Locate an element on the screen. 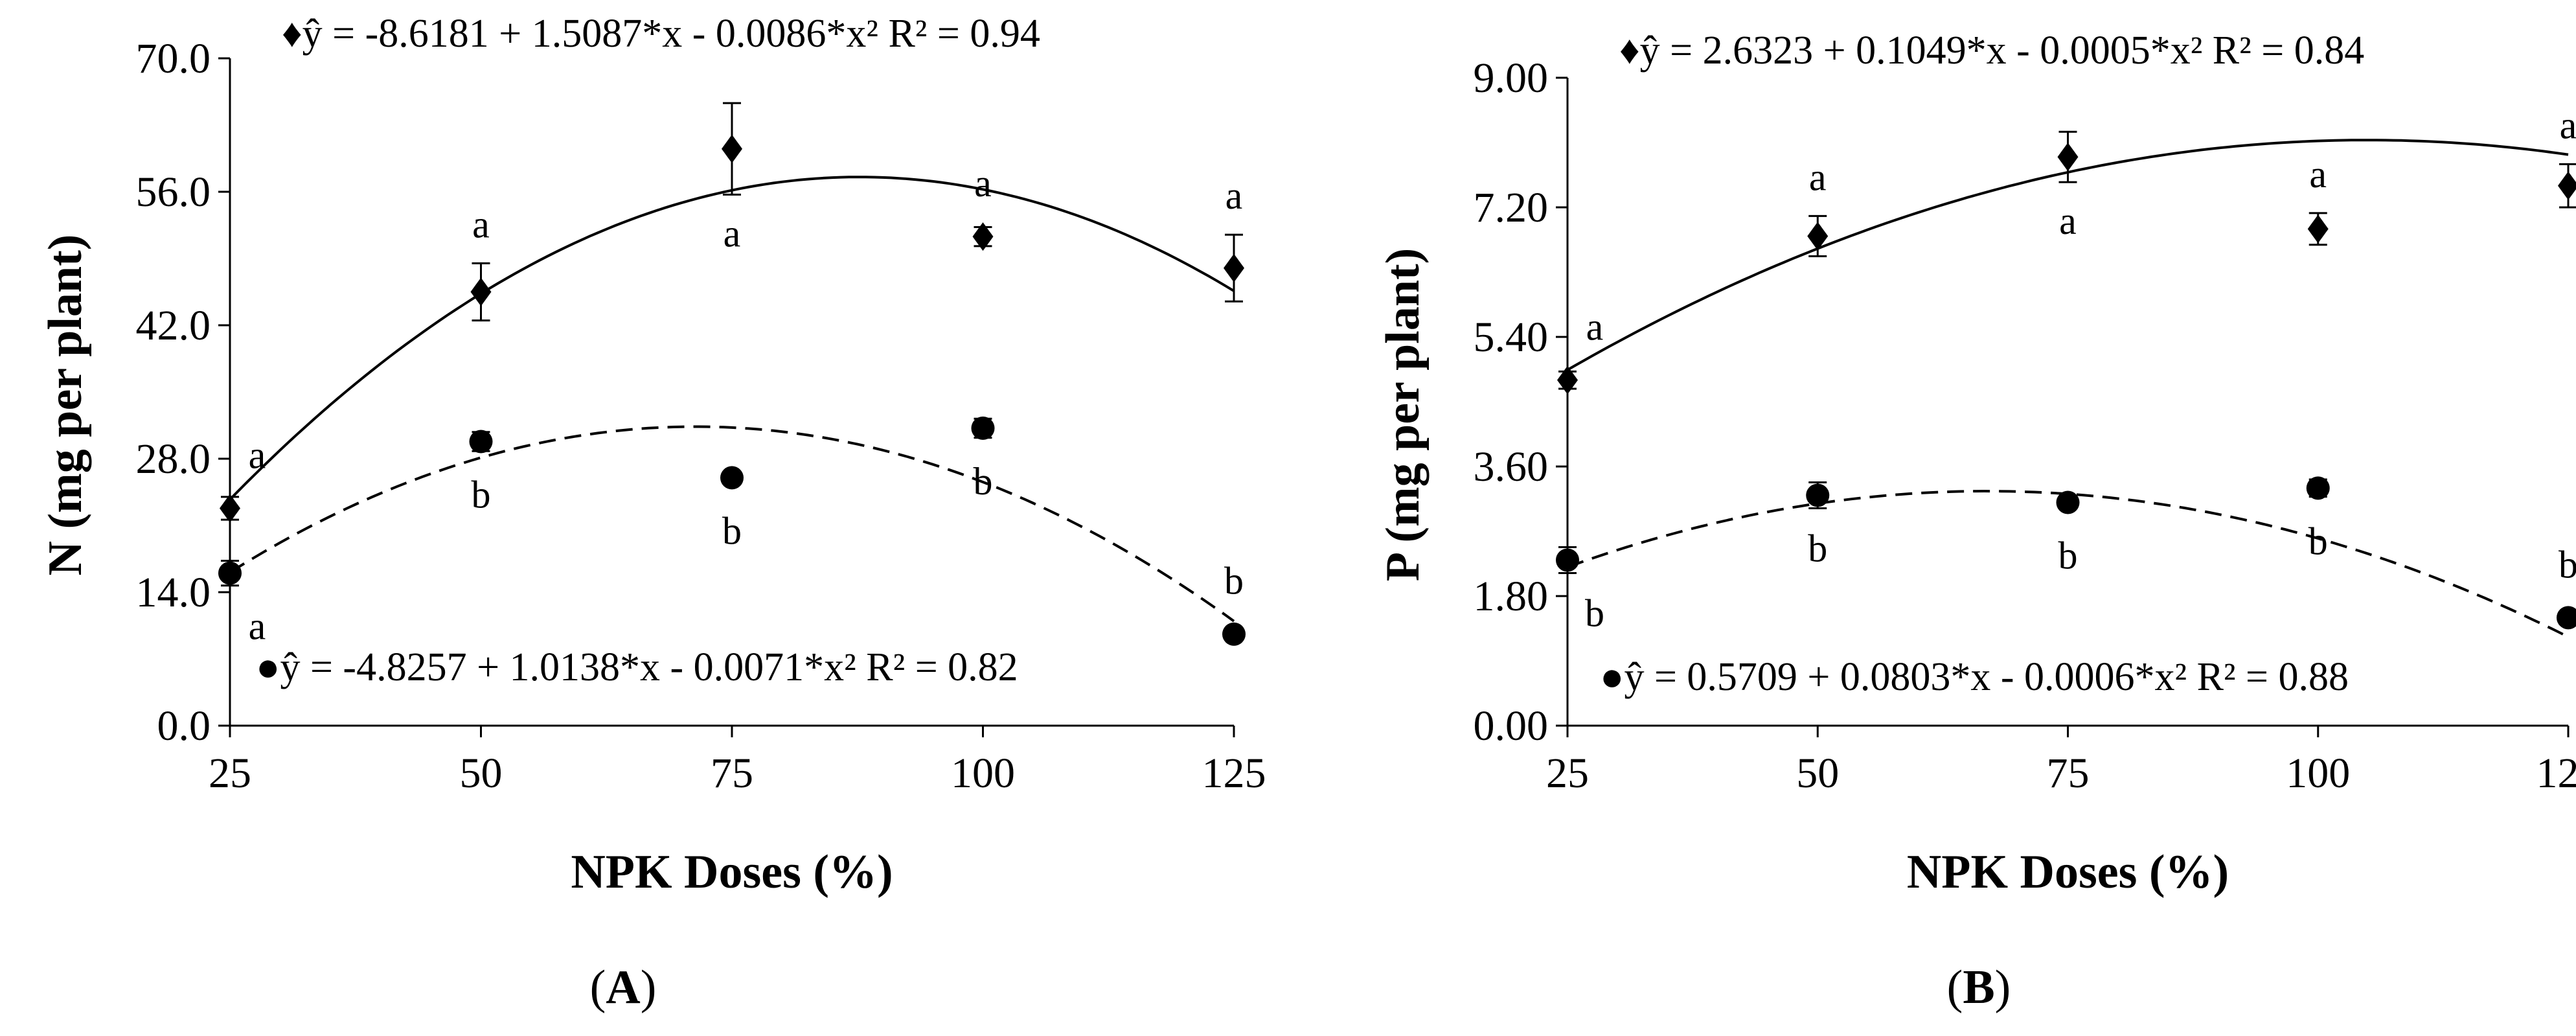 The width and height of the screenshot is (2576, 1036). y-axis-title: P (mg per plant) is located at coordinates (1403, 415).